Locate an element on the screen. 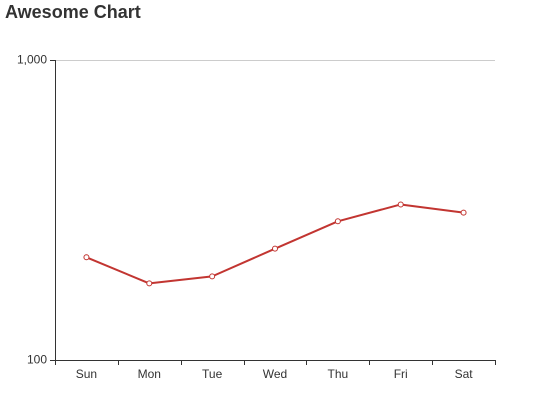 This screenshot has height=420, width=550. x-tick-label: Tue is located at coordinates (212, 374).